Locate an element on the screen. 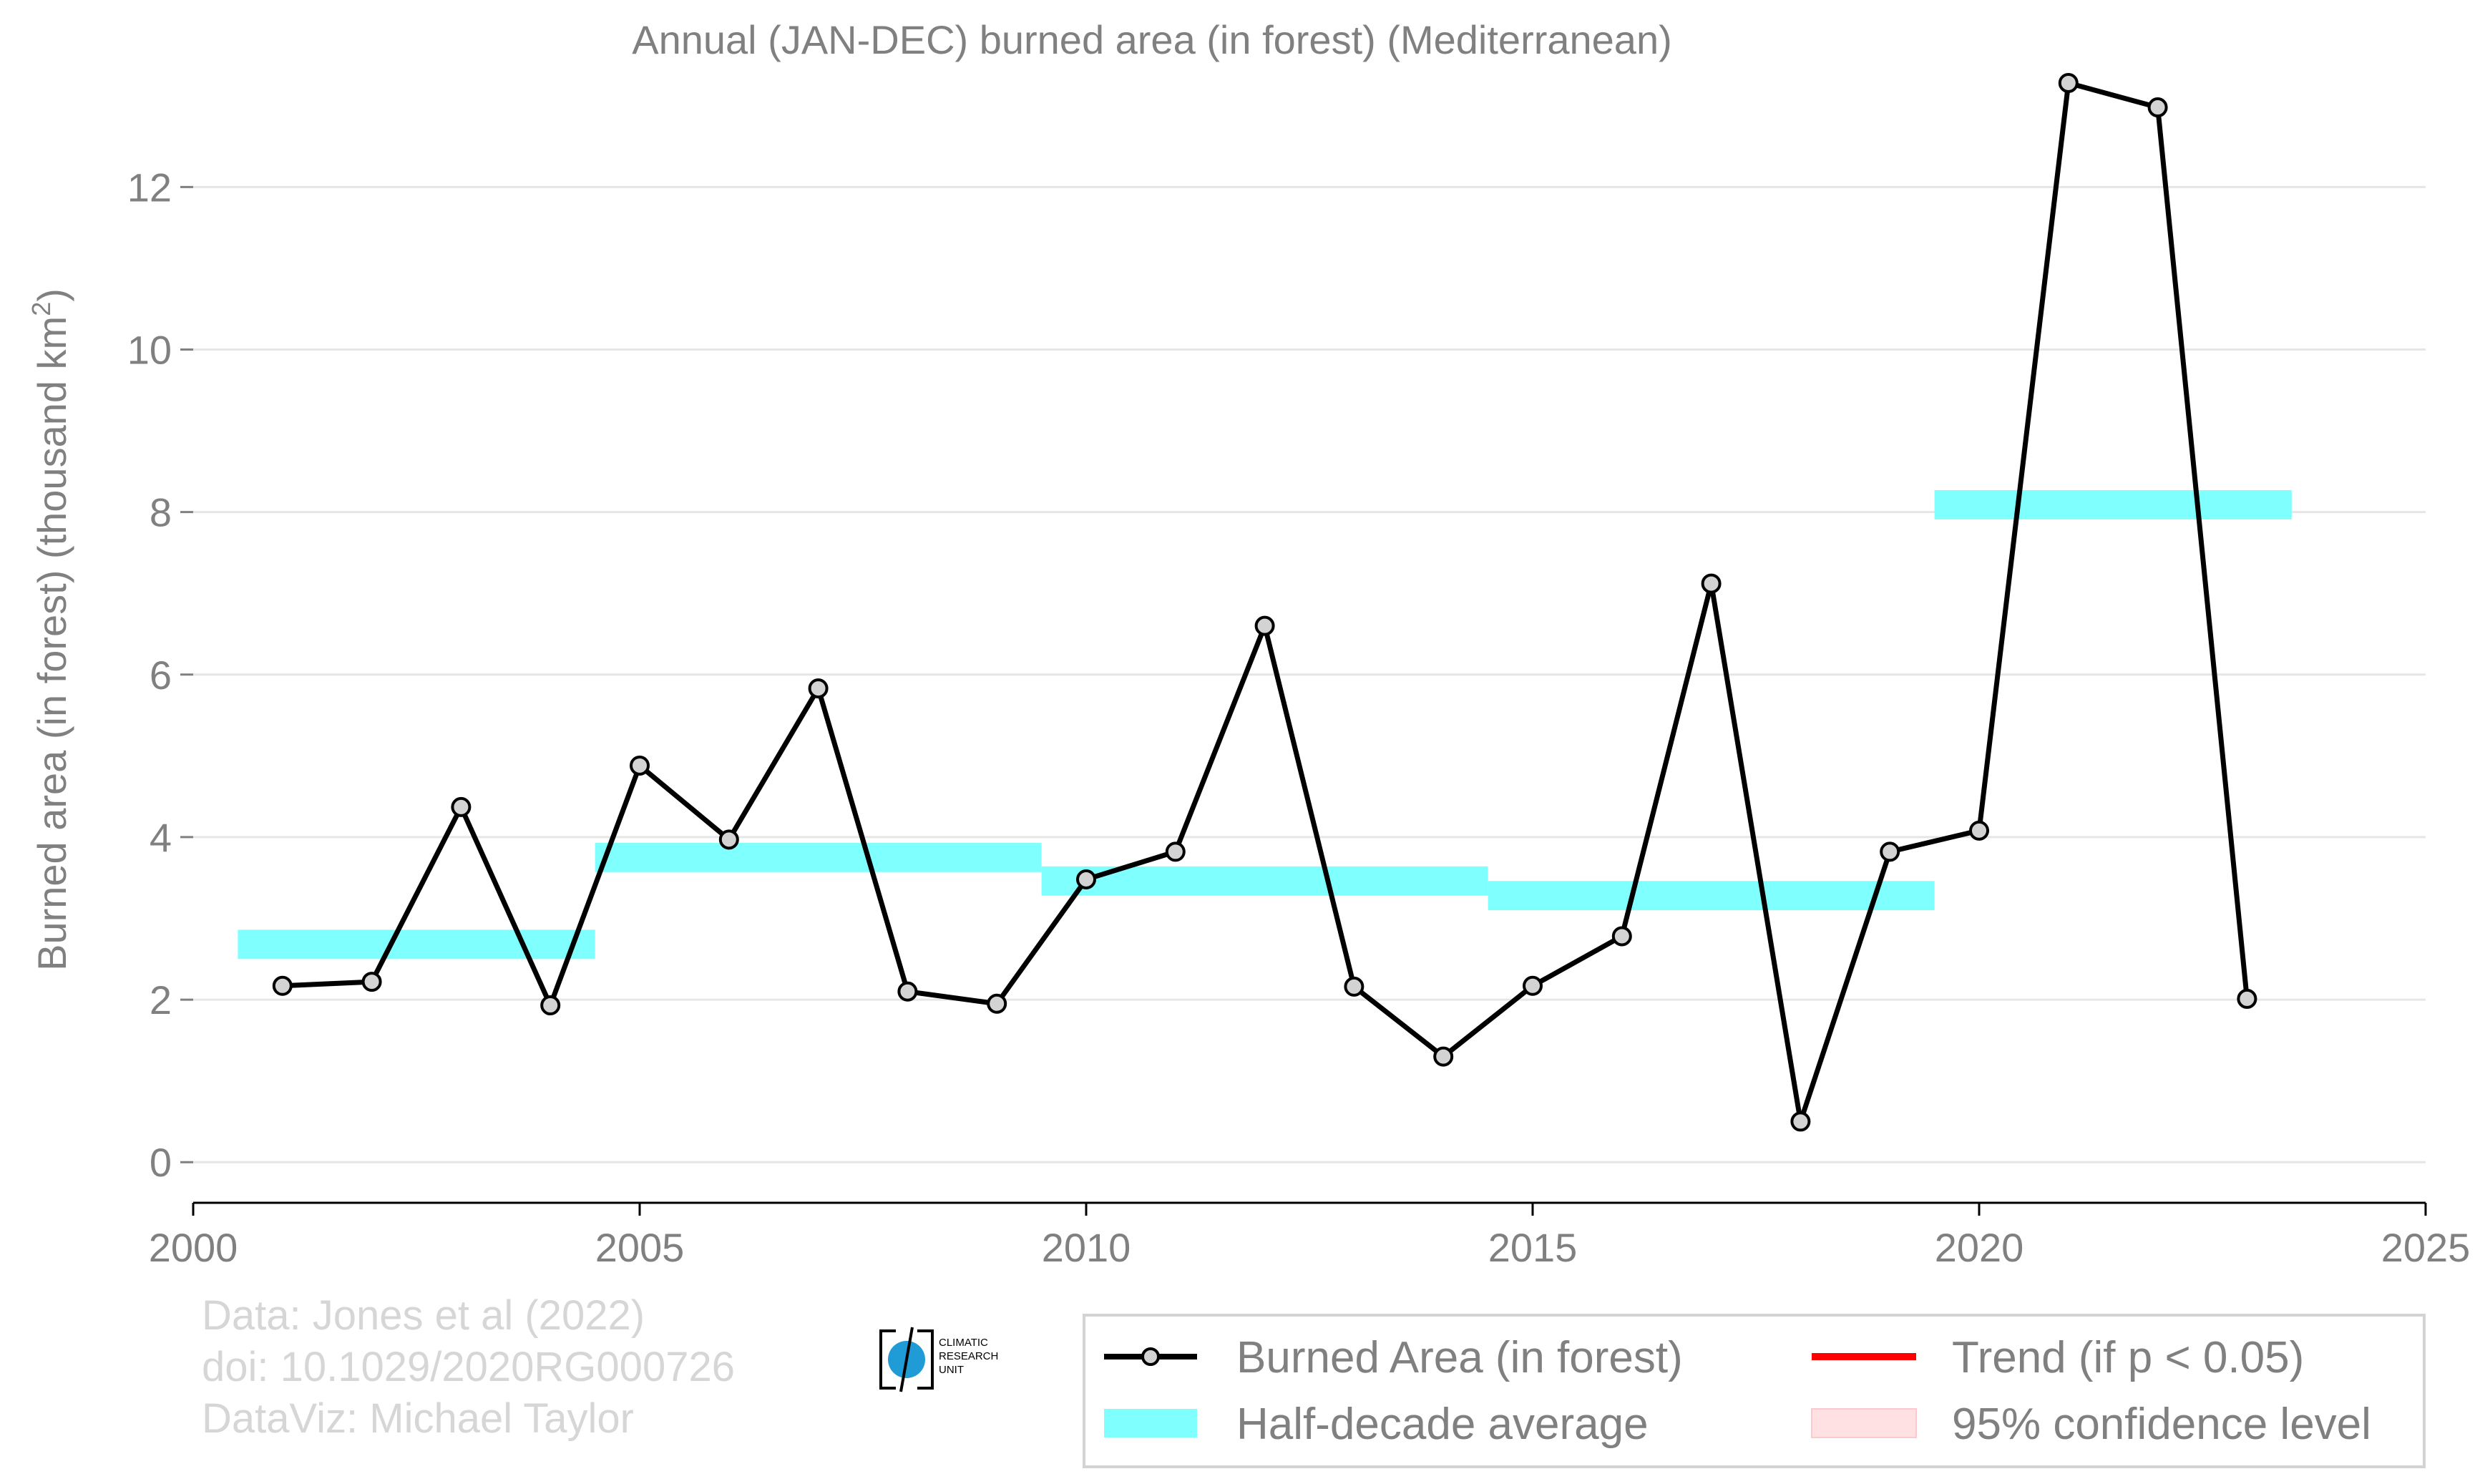 This screenshot has height=1484, width=2485. x-tick-label: 2000 is located at coordinates (193, 1247).